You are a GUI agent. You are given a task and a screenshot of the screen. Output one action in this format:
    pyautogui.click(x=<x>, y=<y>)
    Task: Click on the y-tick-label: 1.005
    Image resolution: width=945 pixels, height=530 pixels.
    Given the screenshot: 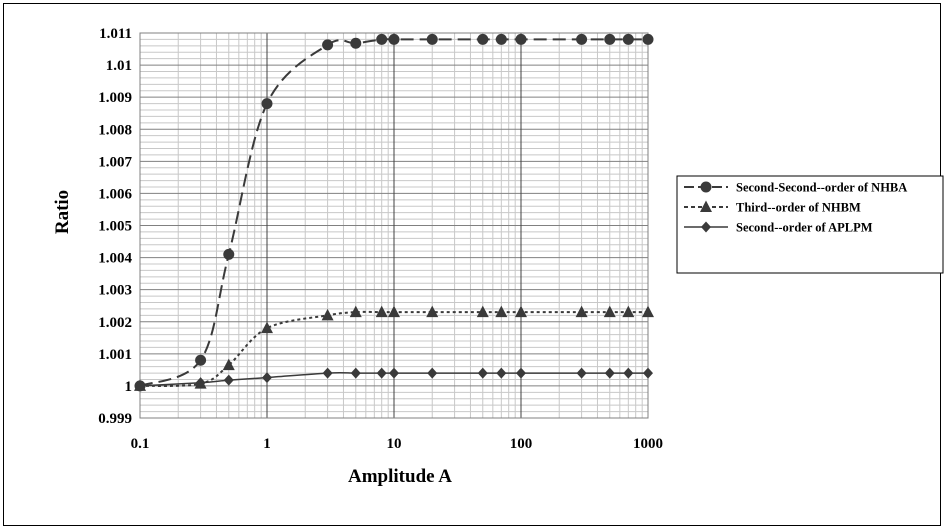 What is the action you would take?
    pyautogui.click(x=115, y=227)
    